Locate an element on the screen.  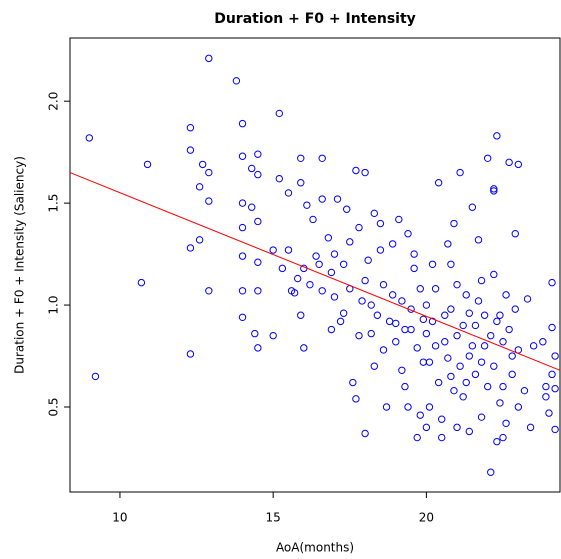
y-tick-label: 2.0 is located at coordinates (54, 101).